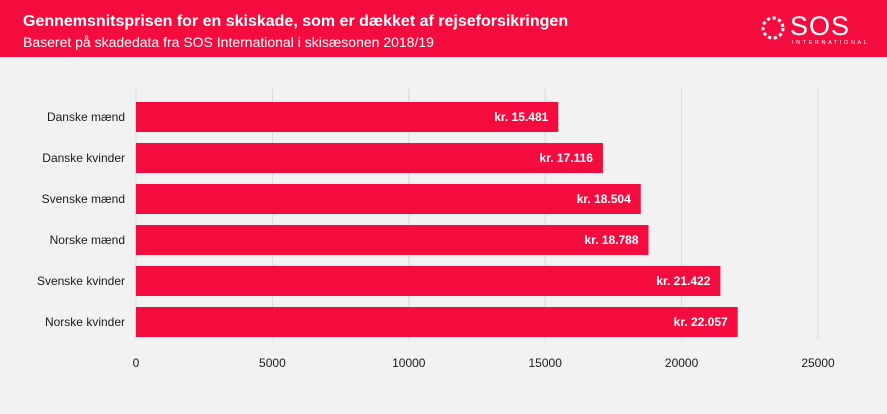 The height and width of the screenshot is (414, 887). I want to click on logo-subtext: INTERNATIONAL, so click(831, 43).